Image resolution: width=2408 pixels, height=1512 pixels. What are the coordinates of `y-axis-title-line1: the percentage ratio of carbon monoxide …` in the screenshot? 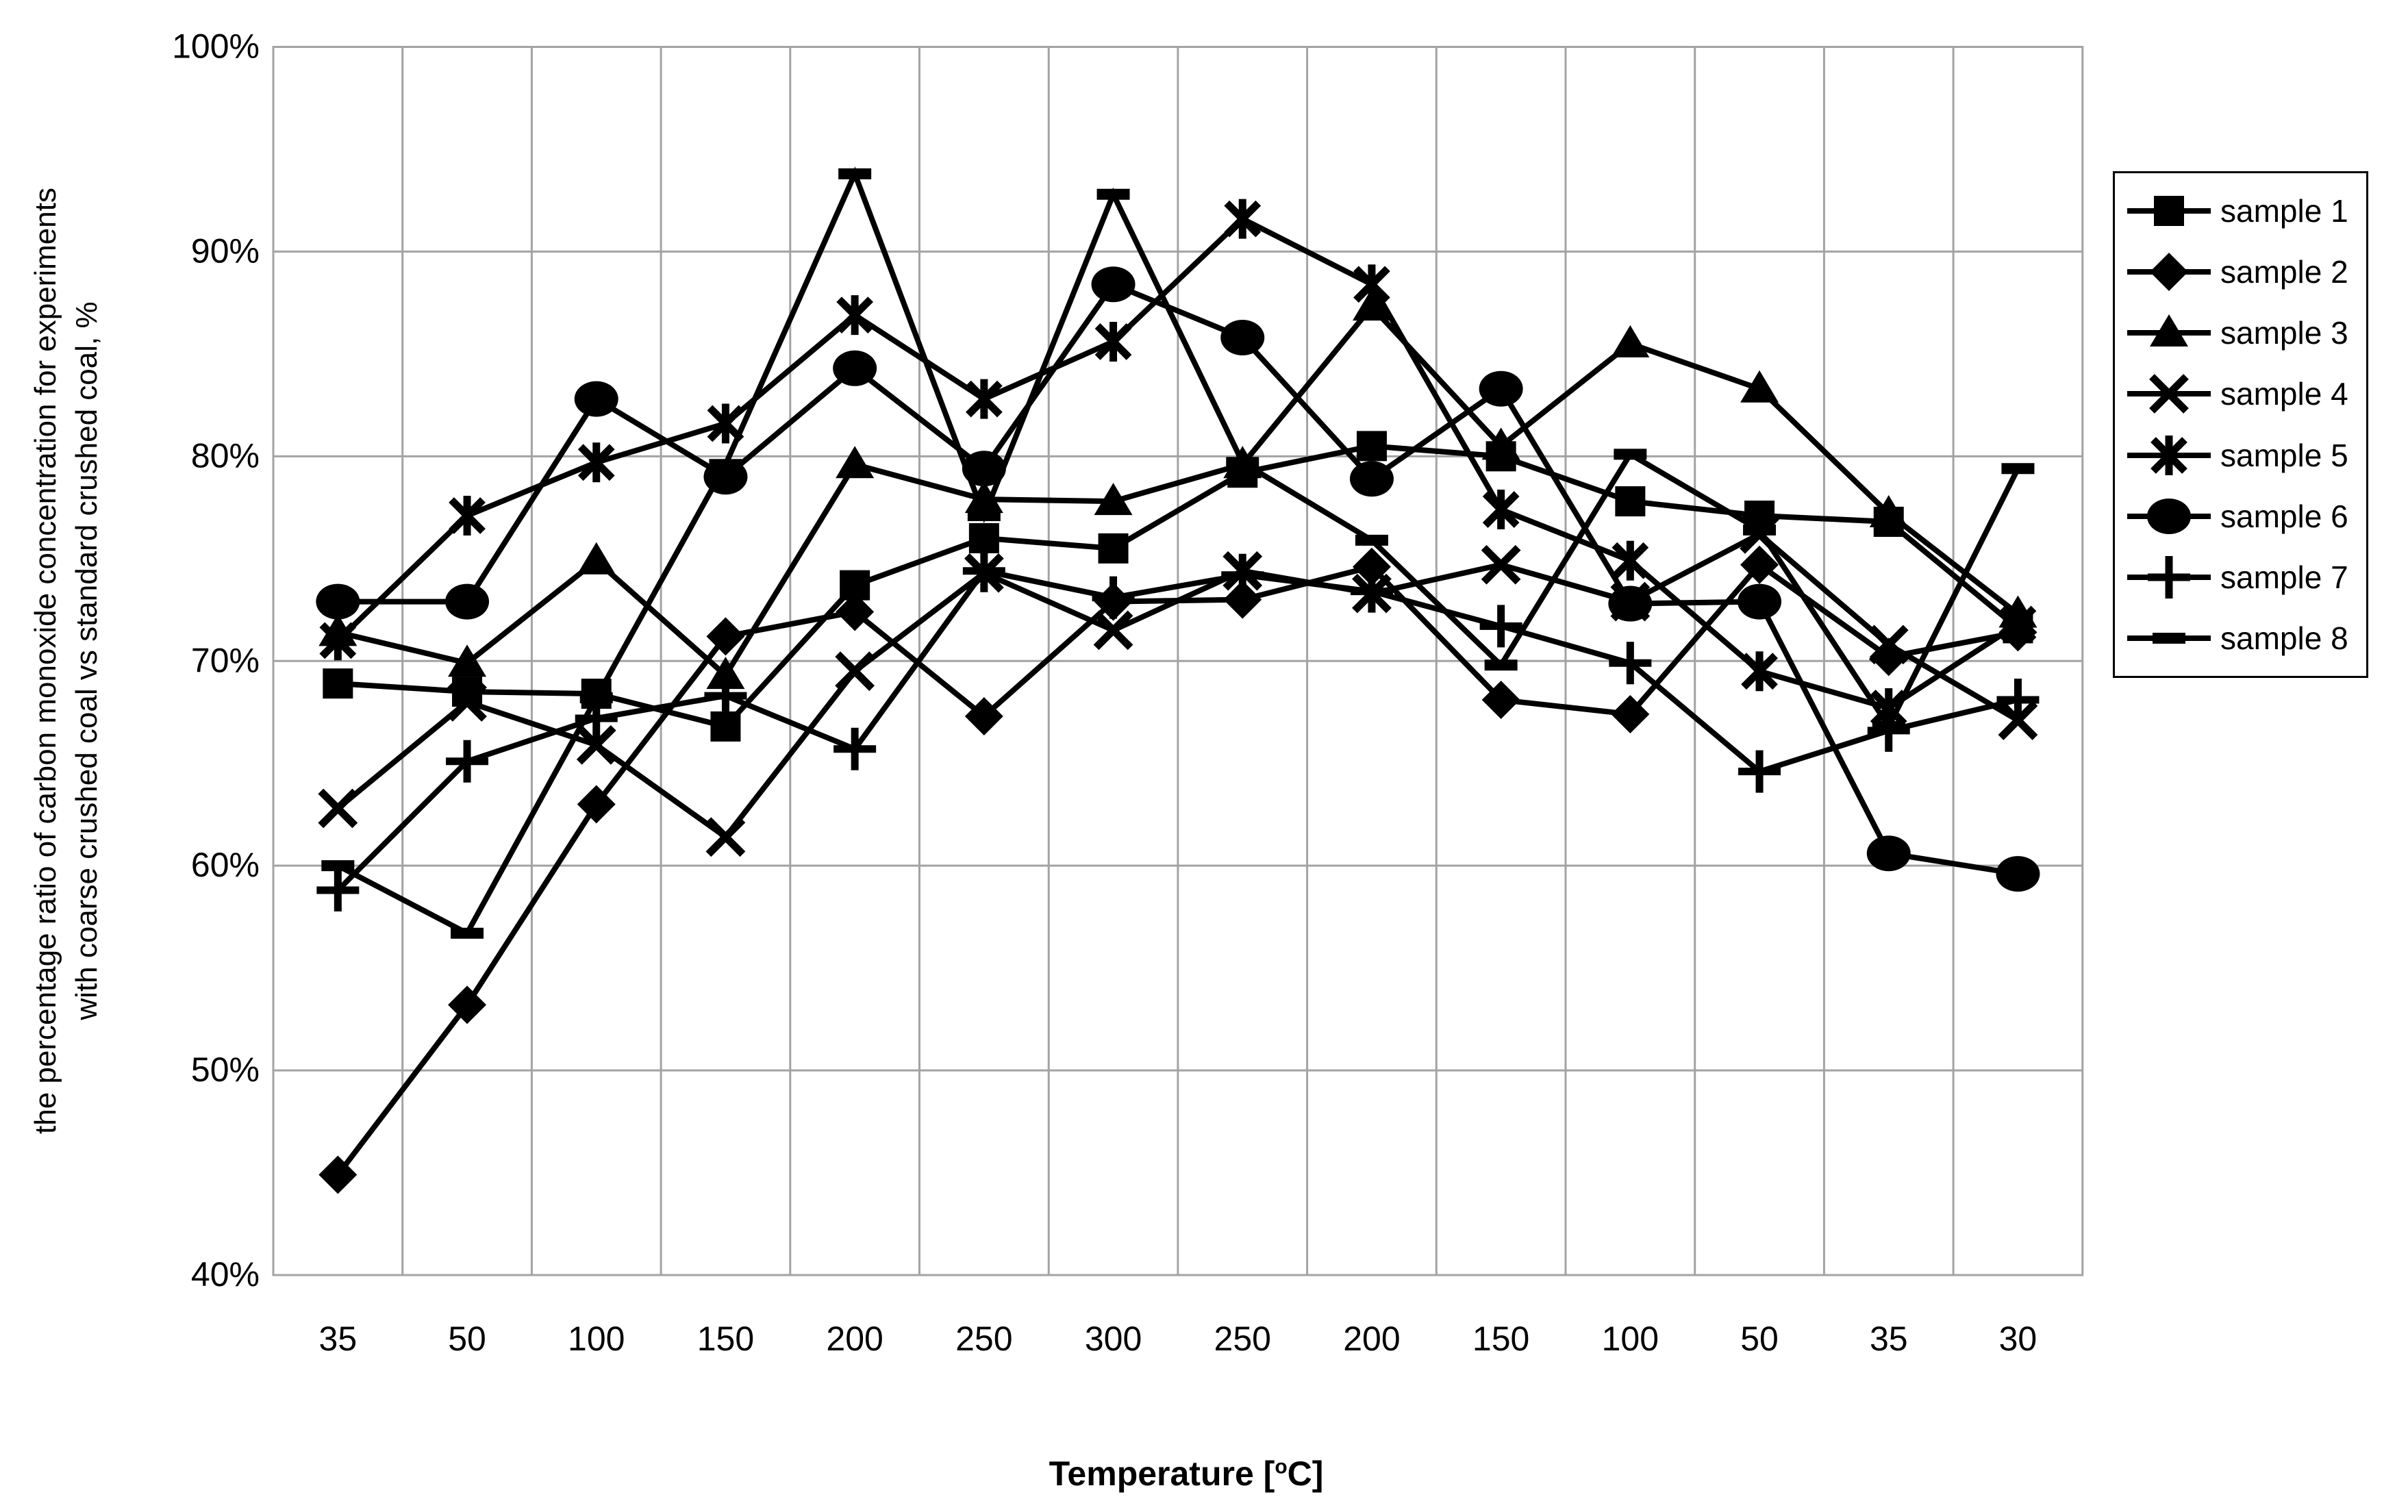 It's located at (45, 661).